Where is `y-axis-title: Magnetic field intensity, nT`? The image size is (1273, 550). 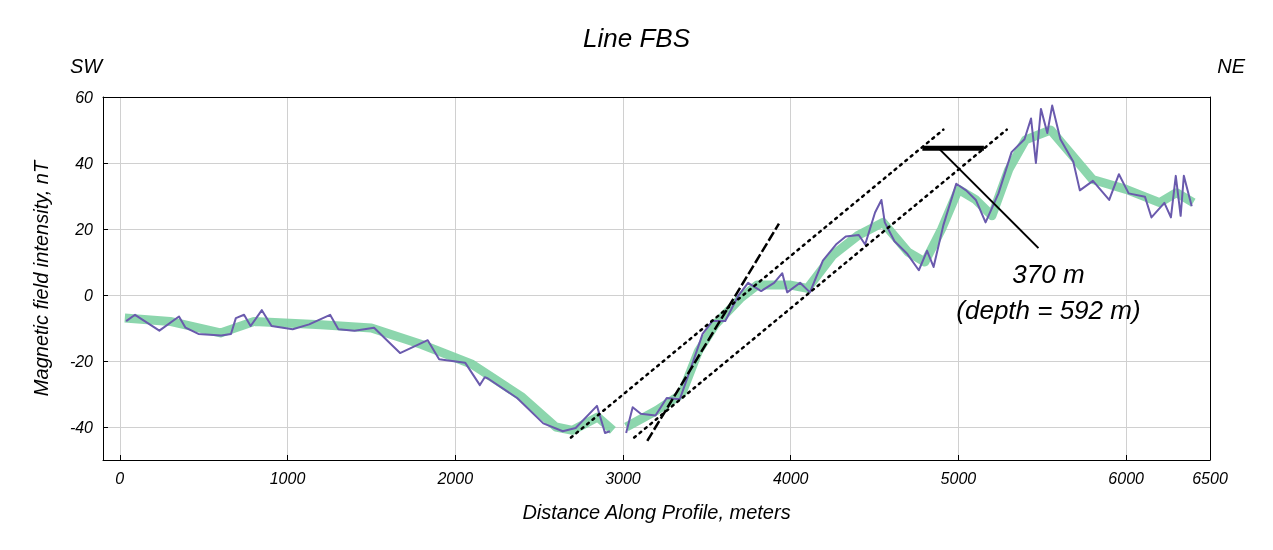 y-axis-title: Magnetic field intensity, nT is located at coordinates (41, 278).